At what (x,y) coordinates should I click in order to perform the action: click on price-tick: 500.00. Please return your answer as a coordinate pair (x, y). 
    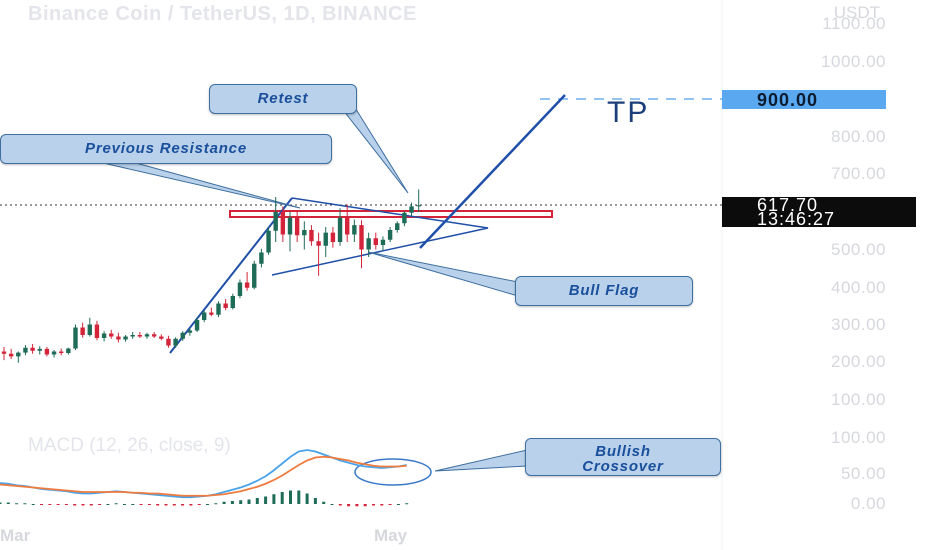
    Looking at the image, I should click on (858, 249).